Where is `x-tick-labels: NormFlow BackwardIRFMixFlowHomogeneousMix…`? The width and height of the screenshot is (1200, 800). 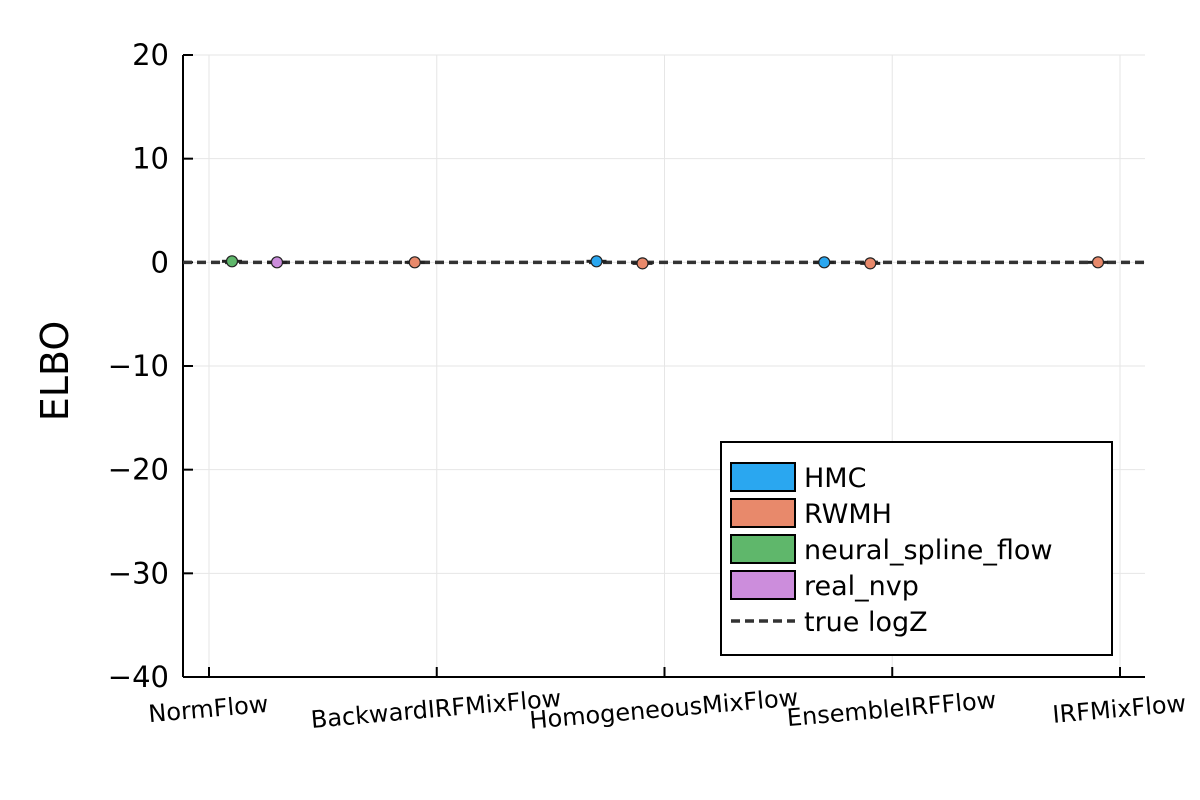 x-tick-labels: NormFlow BackwardIRFMixFlowHomogeneousMix… is located at coordinates (667, 708).